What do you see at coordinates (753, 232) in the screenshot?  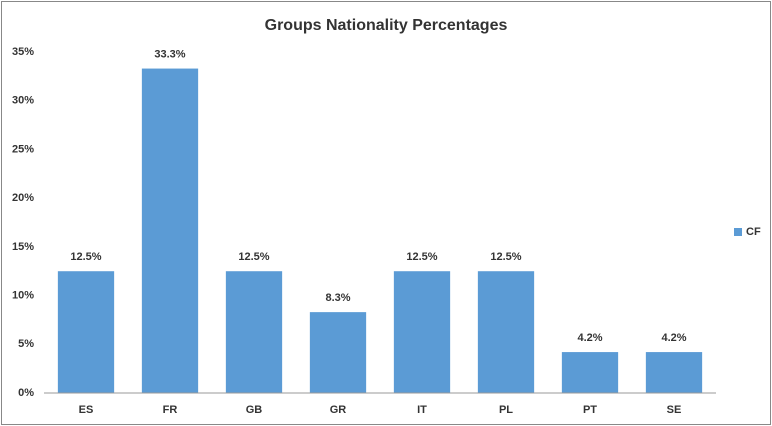 I see `legend-label: CF` at bounding box center [753, 232].